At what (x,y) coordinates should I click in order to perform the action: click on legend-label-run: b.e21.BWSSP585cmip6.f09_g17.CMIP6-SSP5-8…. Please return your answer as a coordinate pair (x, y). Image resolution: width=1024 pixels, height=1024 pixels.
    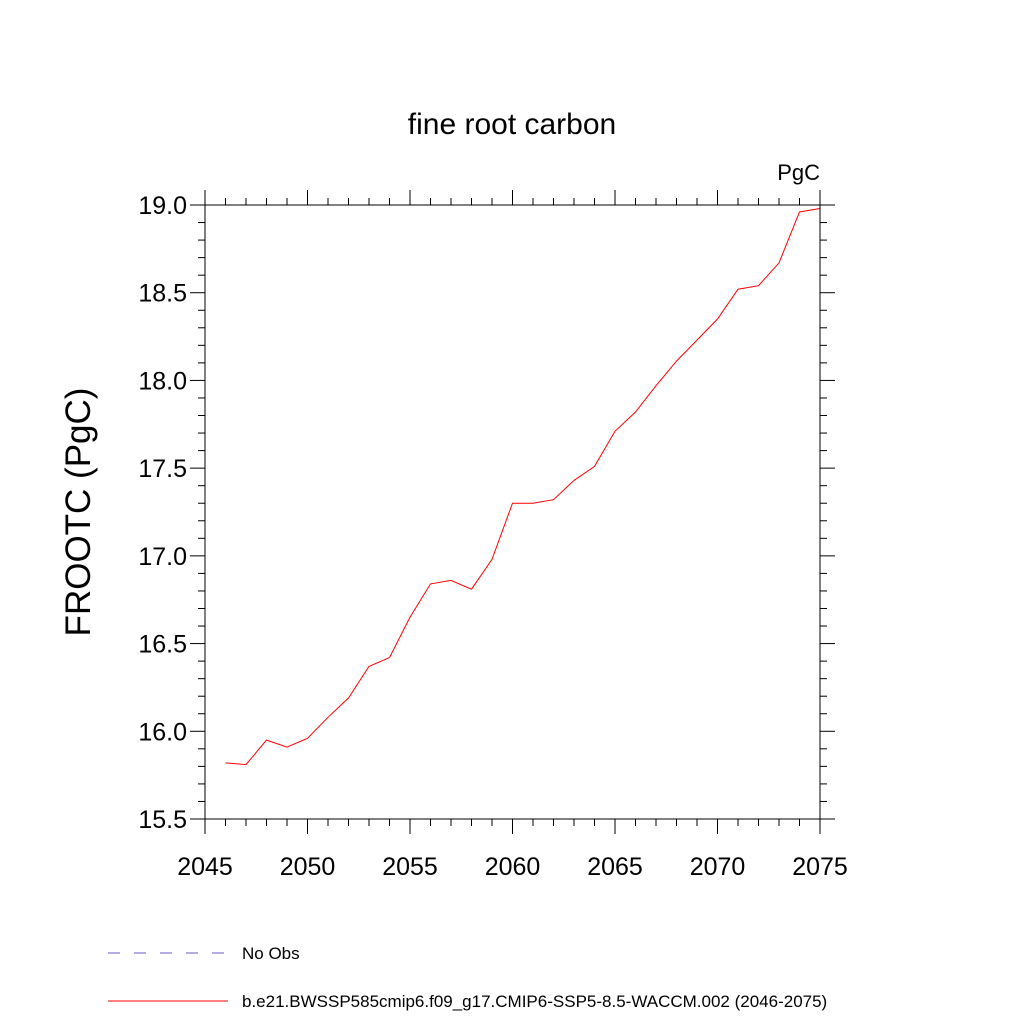
    Looking at the image, I should click on (534, 1001).